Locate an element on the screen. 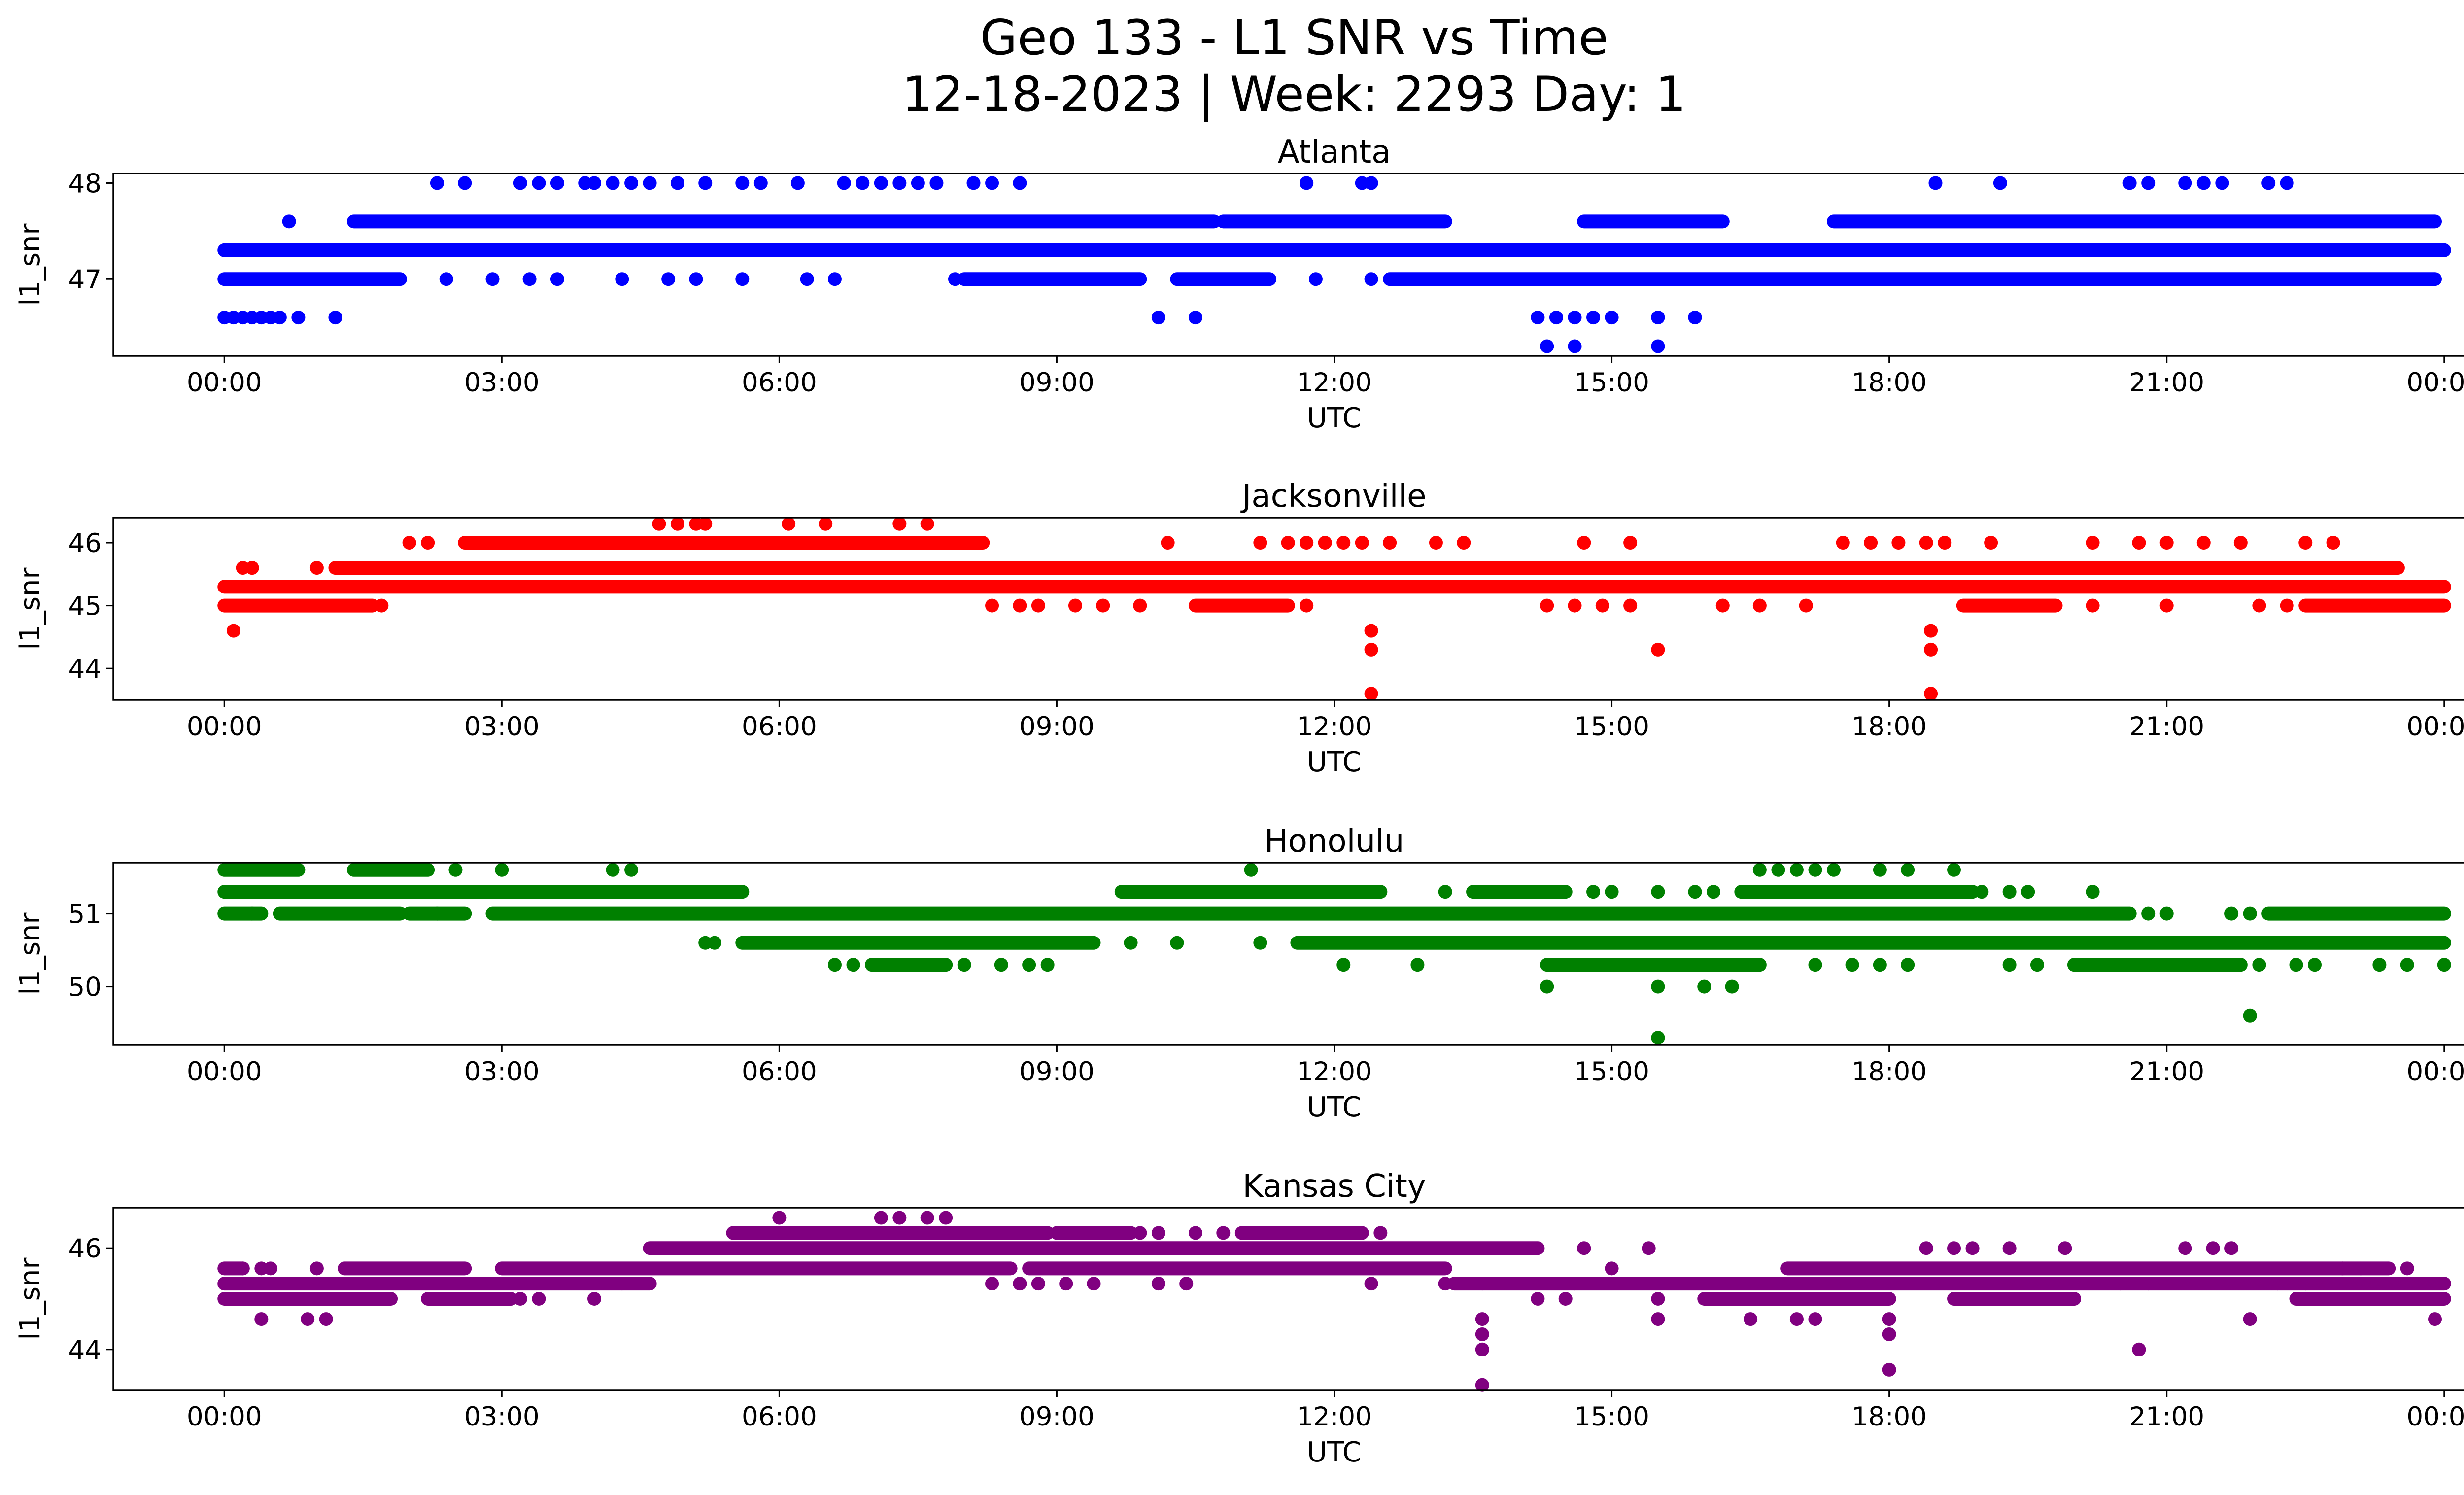 The image size is (2464, 1495). figure-title-line1: Geo 133 - L1 SNR vs Time is located at coordinates (1294, 38).